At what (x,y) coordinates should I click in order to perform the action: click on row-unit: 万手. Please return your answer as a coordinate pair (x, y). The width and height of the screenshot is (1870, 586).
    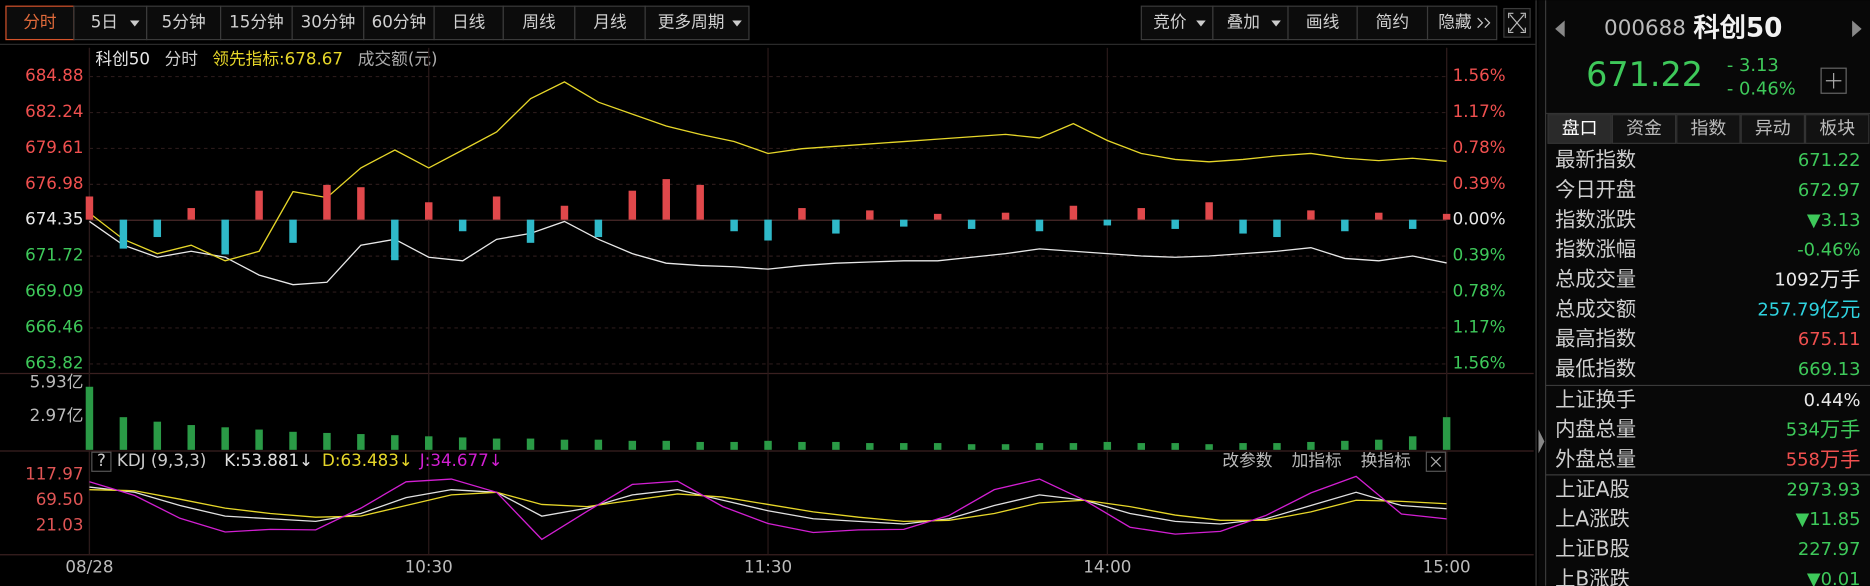
    Looking at the image, I should click on (1840, 459).